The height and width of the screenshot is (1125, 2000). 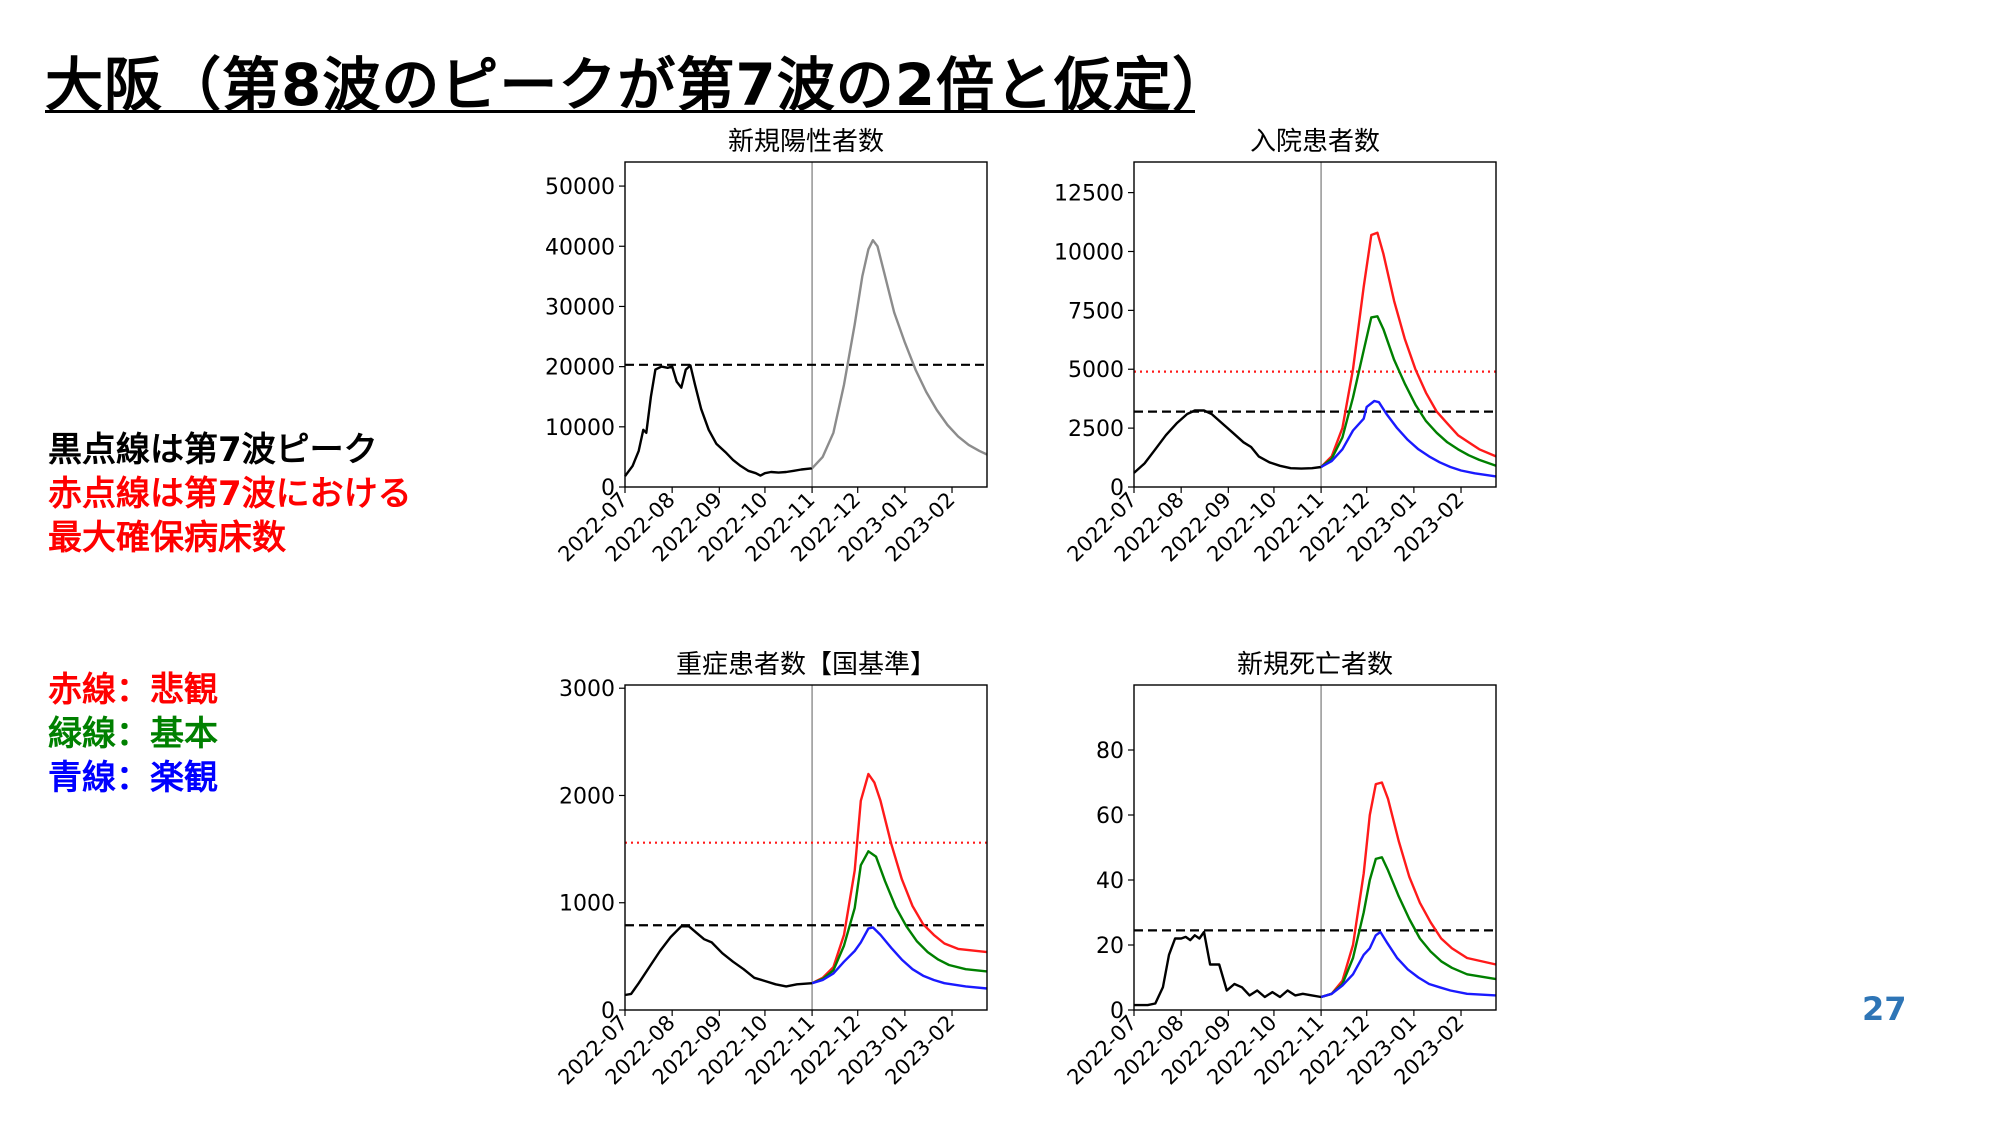 I want to click on y-tick-label: 80, so click(x=1110, y=751).